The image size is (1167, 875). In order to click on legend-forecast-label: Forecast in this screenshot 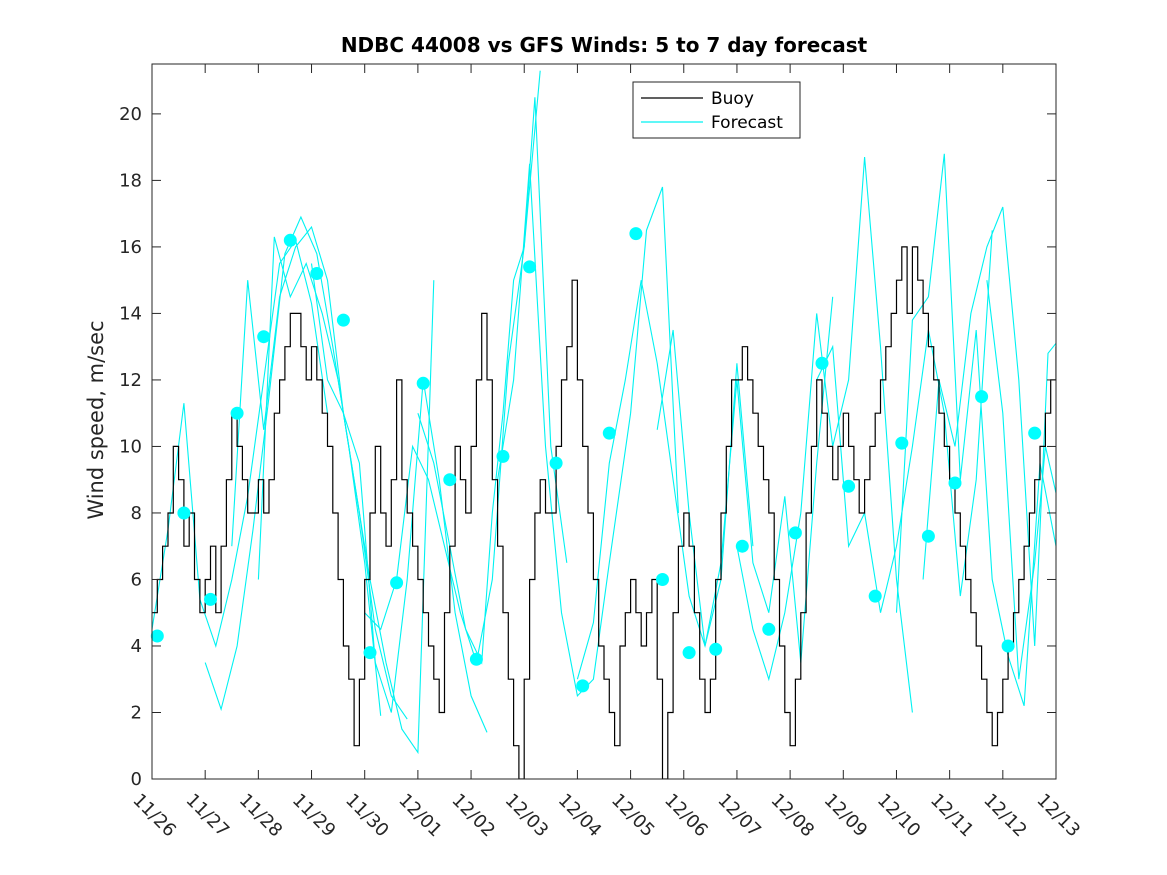, I will do `click(747, 123)`.